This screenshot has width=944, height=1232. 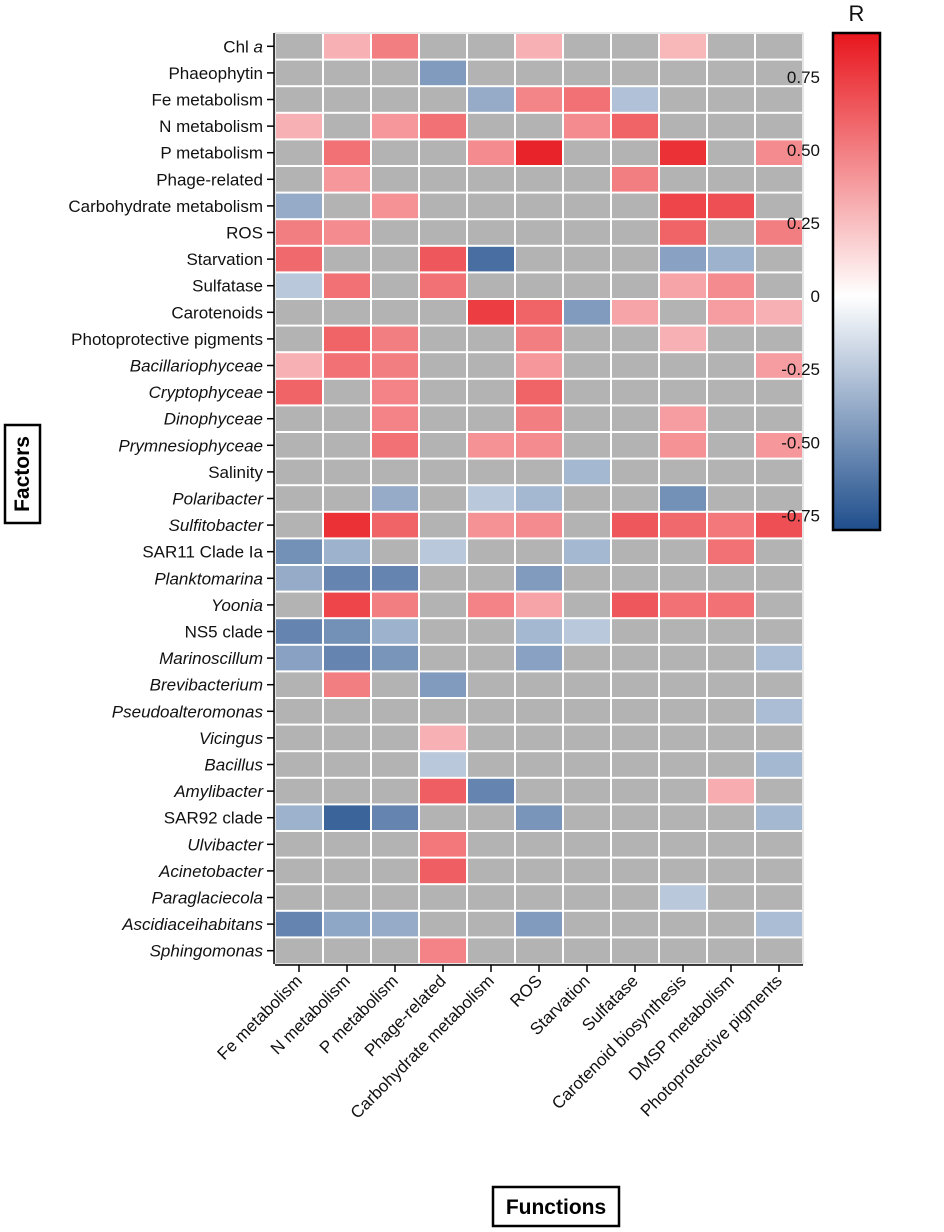 I want to click on row-label-text: Carotenoids, so click(x=217, y=312).